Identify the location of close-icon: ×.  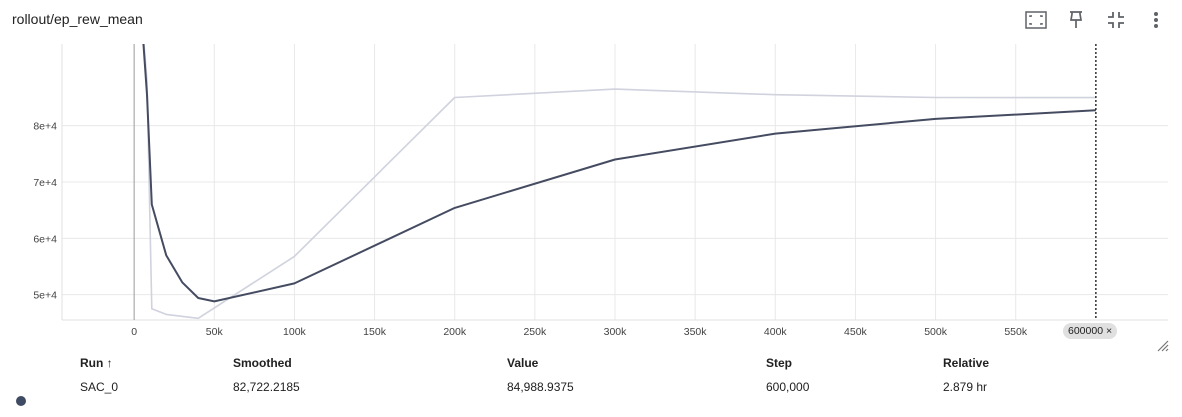
(1109, 331).